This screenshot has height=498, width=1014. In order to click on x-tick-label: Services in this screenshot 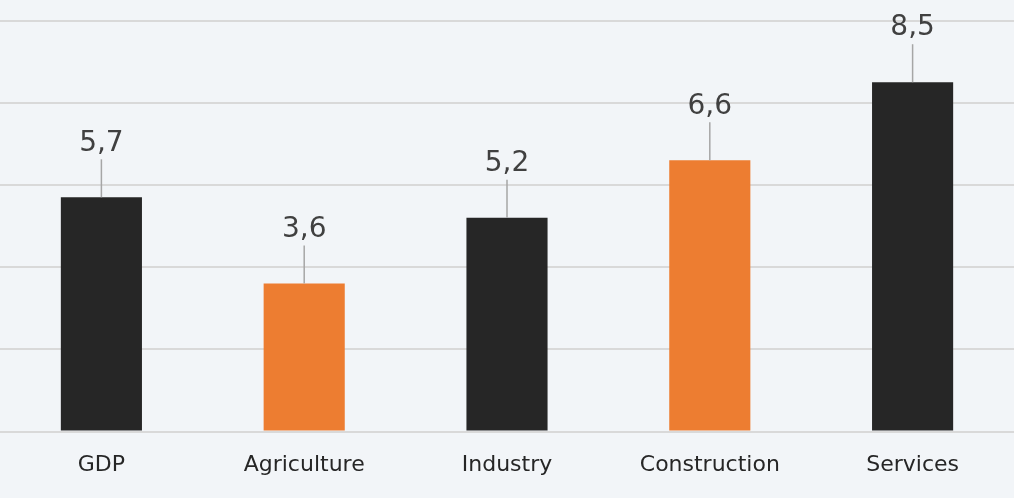, I will do `click(912, 463)`.